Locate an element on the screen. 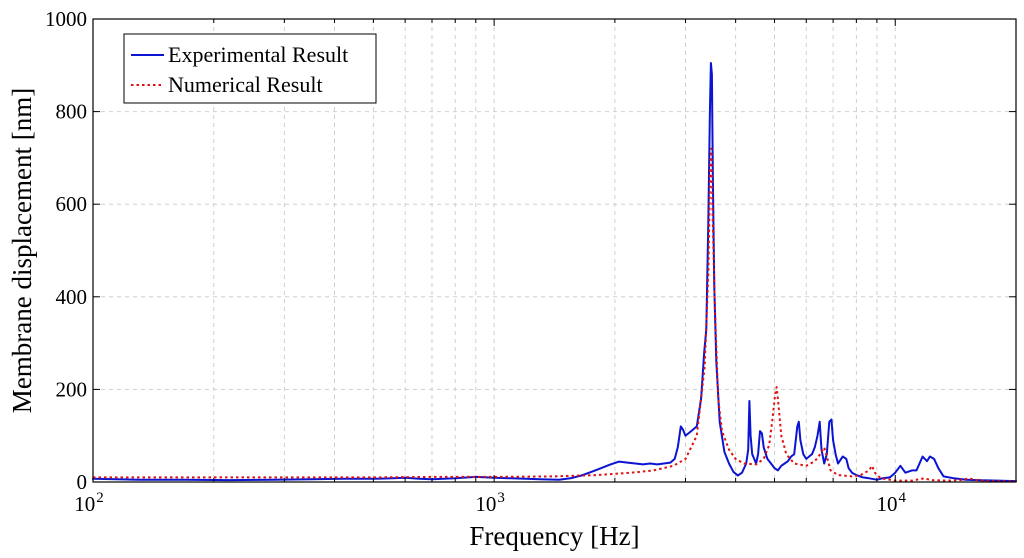 This screenshot has height=558, width=1024. y-tick-label: 1000 is located at coordinates (66, 19).